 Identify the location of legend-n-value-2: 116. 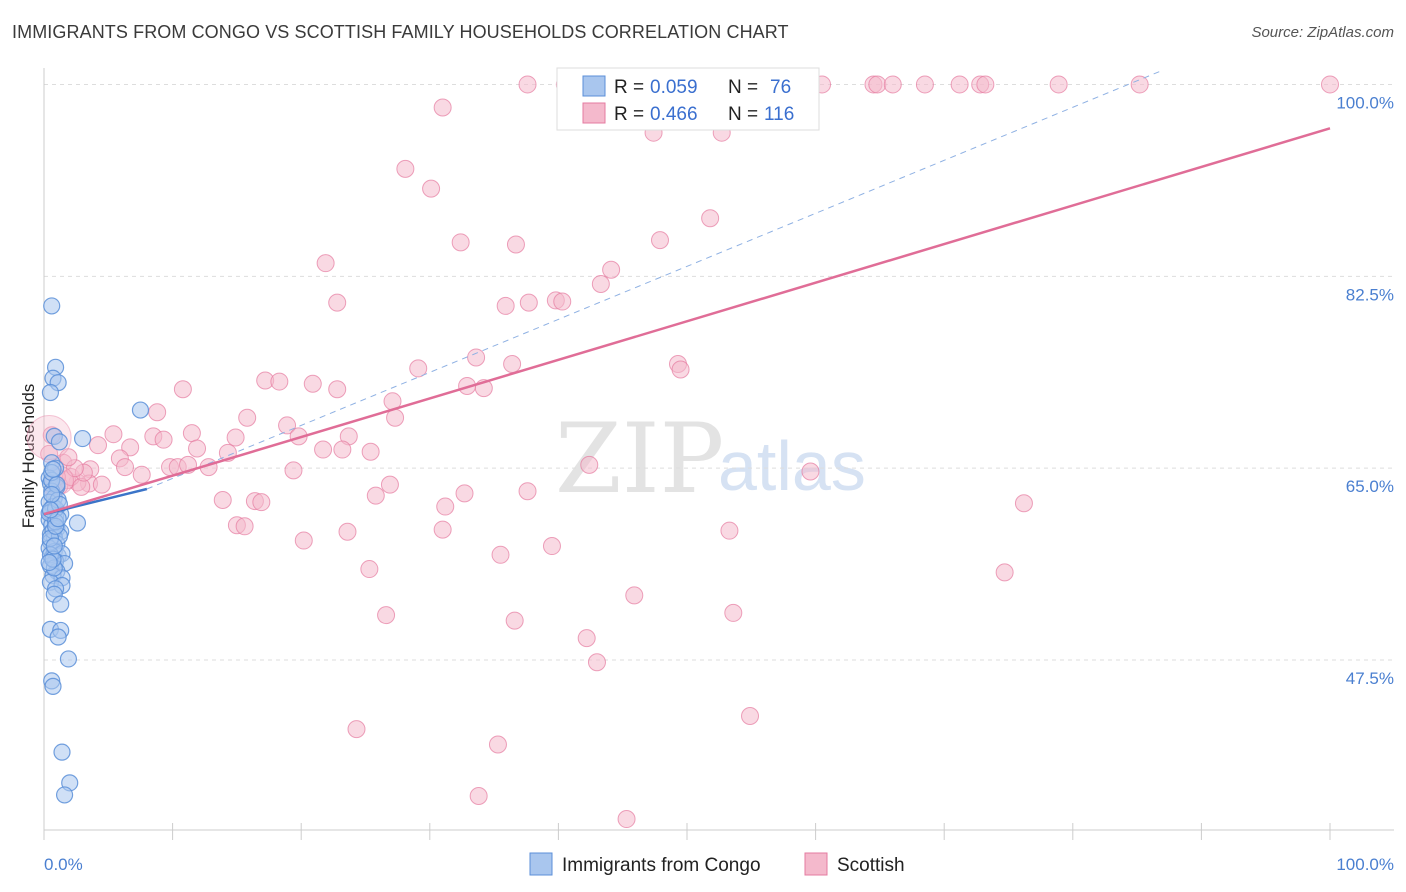
(779, 114).